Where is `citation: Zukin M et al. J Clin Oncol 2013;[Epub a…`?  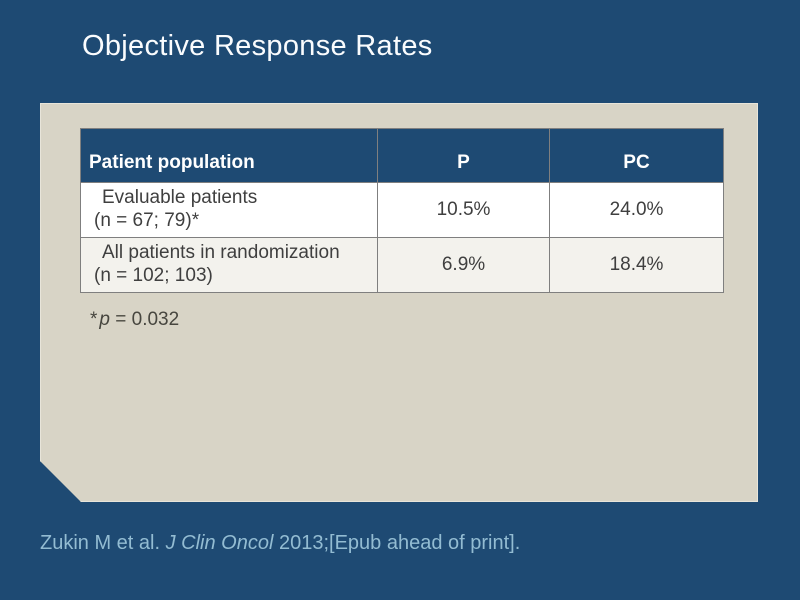 citation: Zukin M et al. J Clin Oncol 2013;[Epub a… is located at coordinates (280, 543).